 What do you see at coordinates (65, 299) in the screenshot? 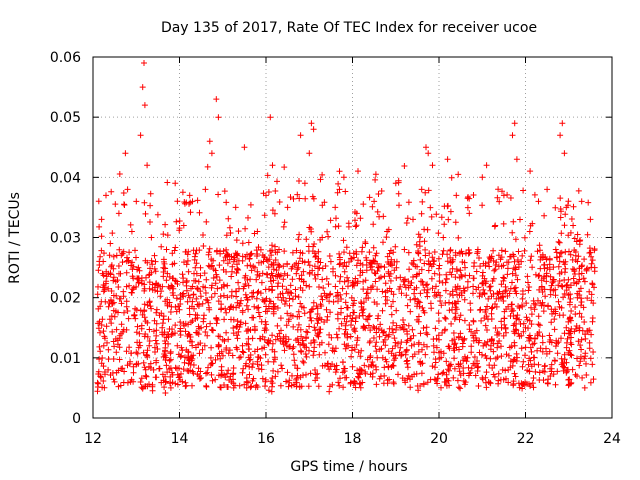
I see `y-tick-label: 0.02` at bounding box center [65, 299].